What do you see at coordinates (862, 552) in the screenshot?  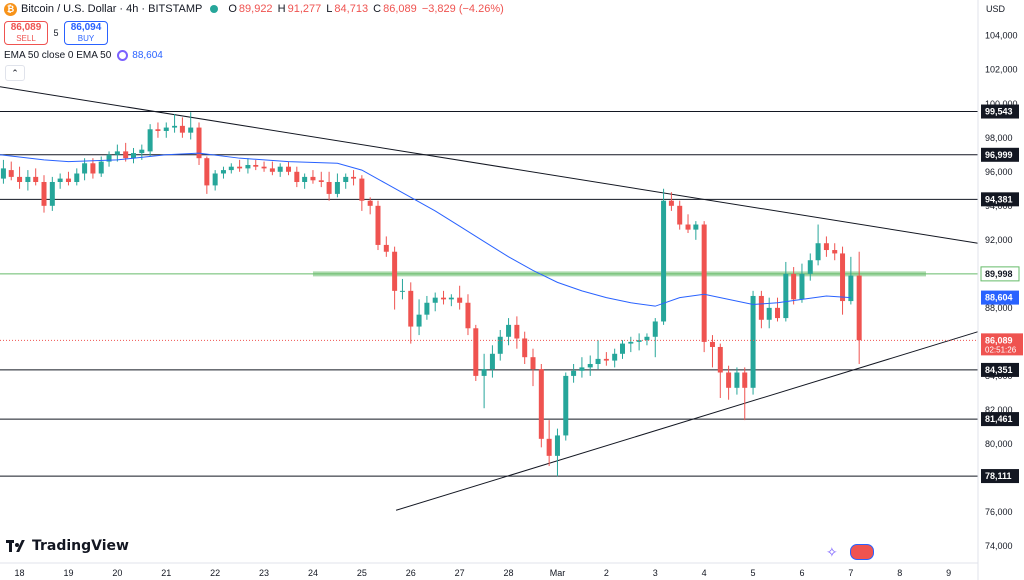 I see `us-flag-icon` at bounding box center [862, 552].